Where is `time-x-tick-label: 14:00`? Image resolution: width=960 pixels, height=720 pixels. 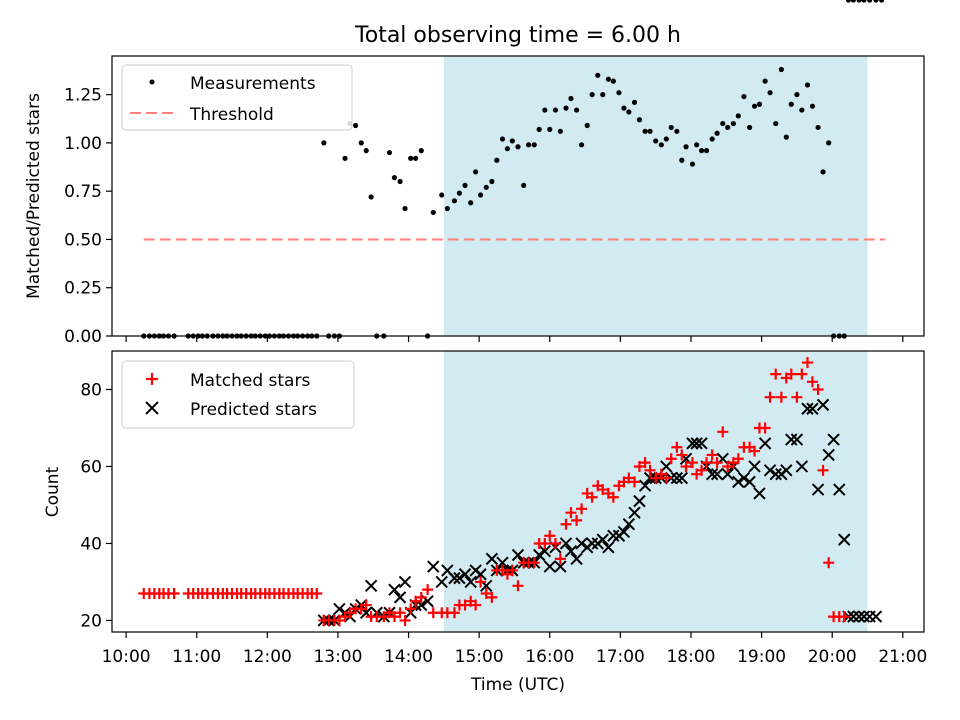 time-x-tick-label: 14:00 is located at coordinates (408, 657).